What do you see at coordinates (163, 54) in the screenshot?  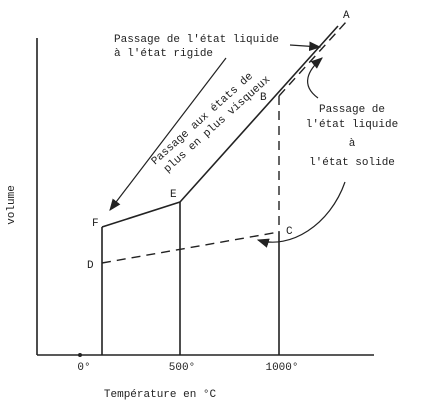 I see `annotation: à l'état rigide` at bounding box center [163, 54].